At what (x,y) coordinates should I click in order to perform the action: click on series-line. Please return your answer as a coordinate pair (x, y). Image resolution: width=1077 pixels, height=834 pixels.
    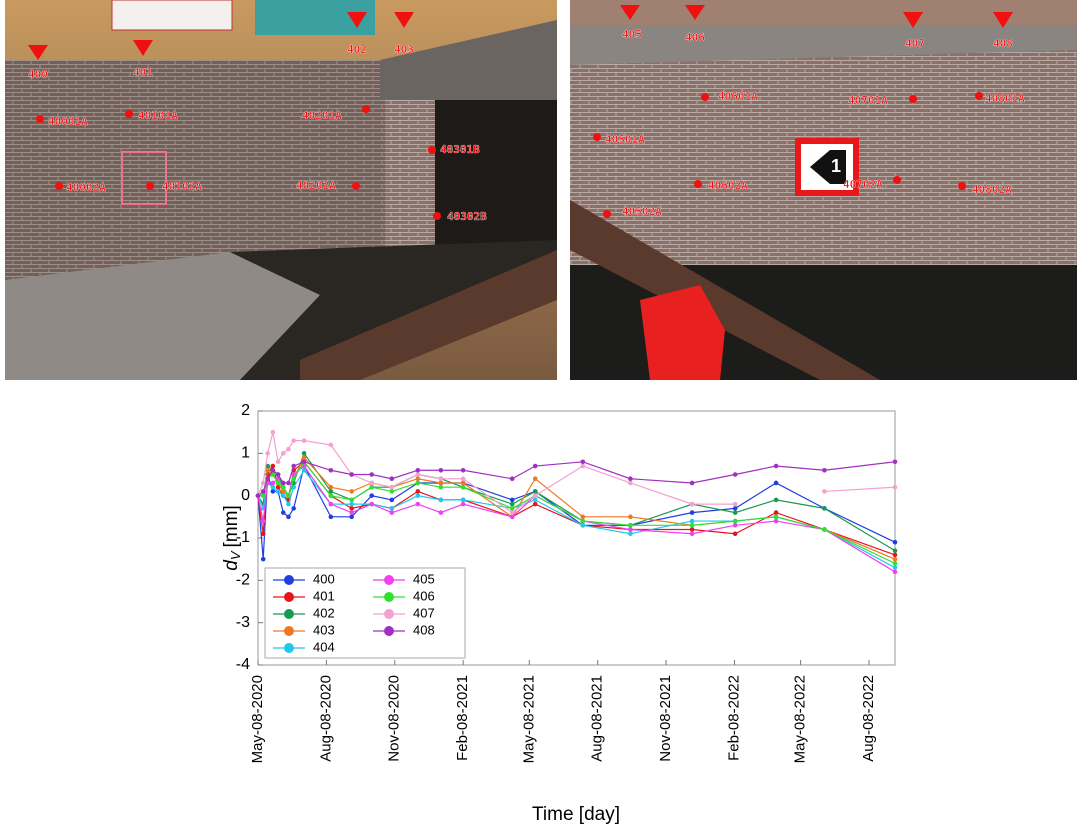
    Looking at the image, I should click on (576, 473).